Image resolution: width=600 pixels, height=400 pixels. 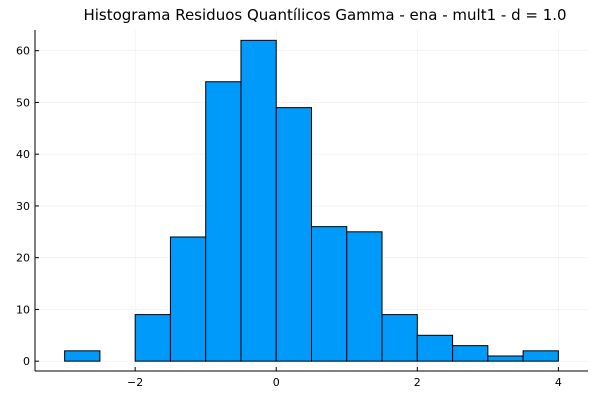 What do you see at coordinates (23, 206) in the screenshot?
I see `y-tick-label-3: 30` at bounding box center [23, 206].